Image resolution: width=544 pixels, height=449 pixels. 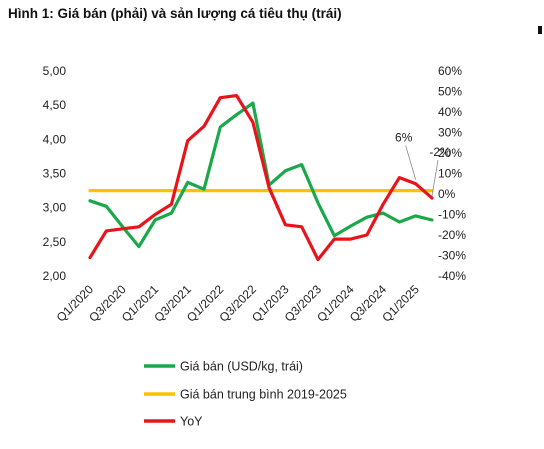 I want to click on left-tick-label: 2,00, so click(x=55, y=276).